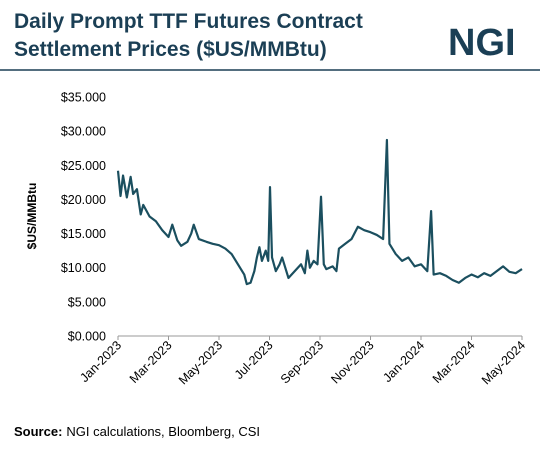  I want to click on x-tick-label: Jan-2024, so click(403, 361).